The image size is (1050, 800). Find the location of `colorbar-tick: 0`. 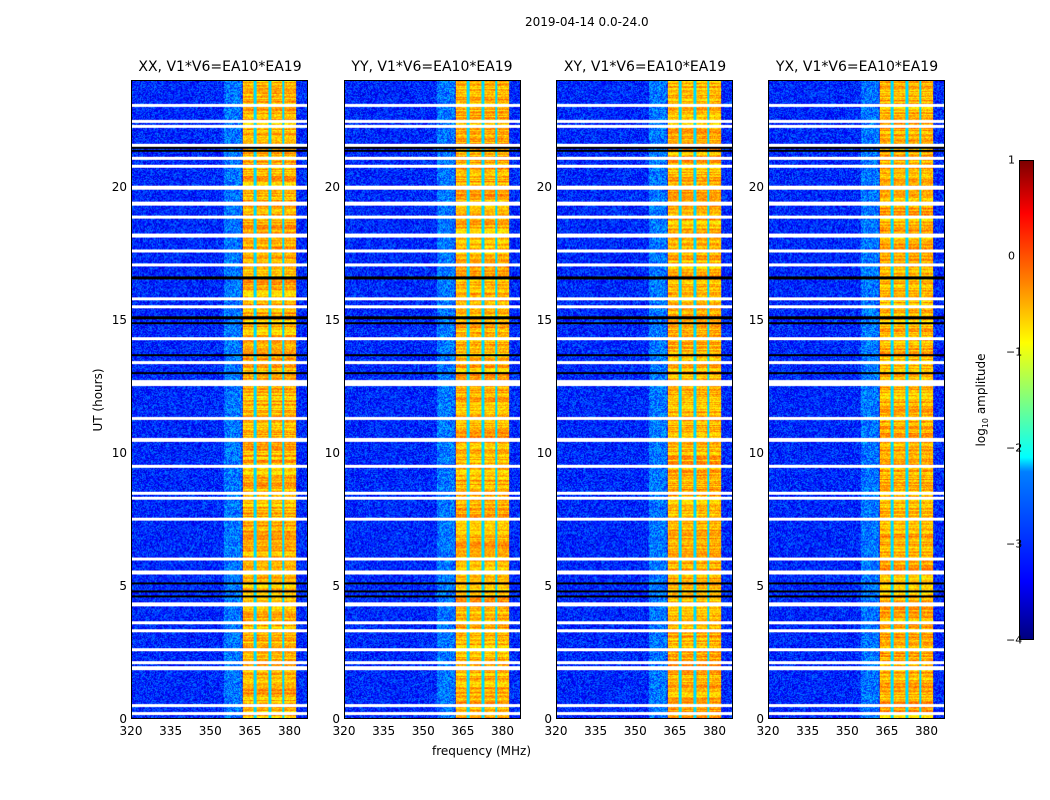

colorbar-tick: 0 is located at coordinates (1011, 256).